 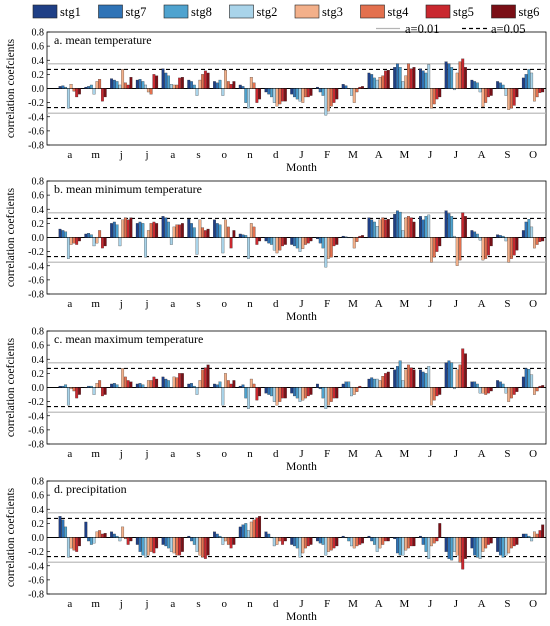 I want to click on x-tick-label: S, so click(x=507, y=155).